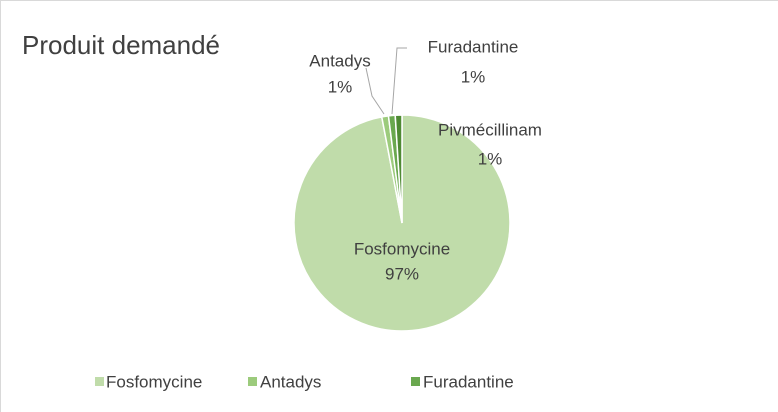 The image size is (778, 412). What do you see at coordinates (121, 45) in the screenshot?
I see `chart-title: Produit demandé` at bounding box center [121, 45].